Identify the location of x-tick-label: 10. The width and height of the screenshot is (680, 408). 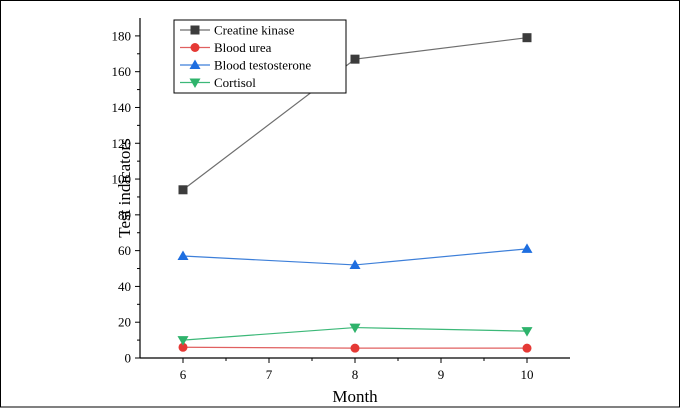
(527, 374).